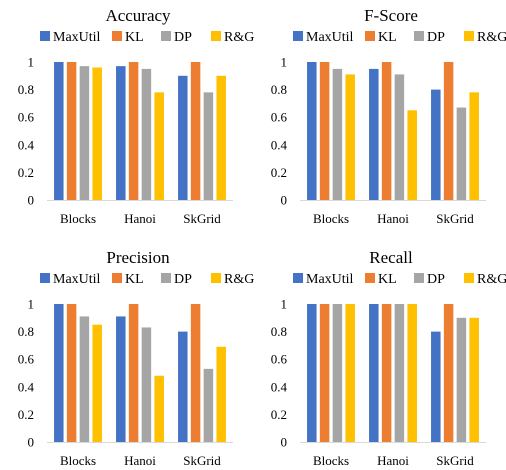 The height and width of the screenshot is (470, 506). What do you see at coordinates (138, 15) in the screenshot?
I see `chart-title: Accuracy` at bounding box center [138, 15].